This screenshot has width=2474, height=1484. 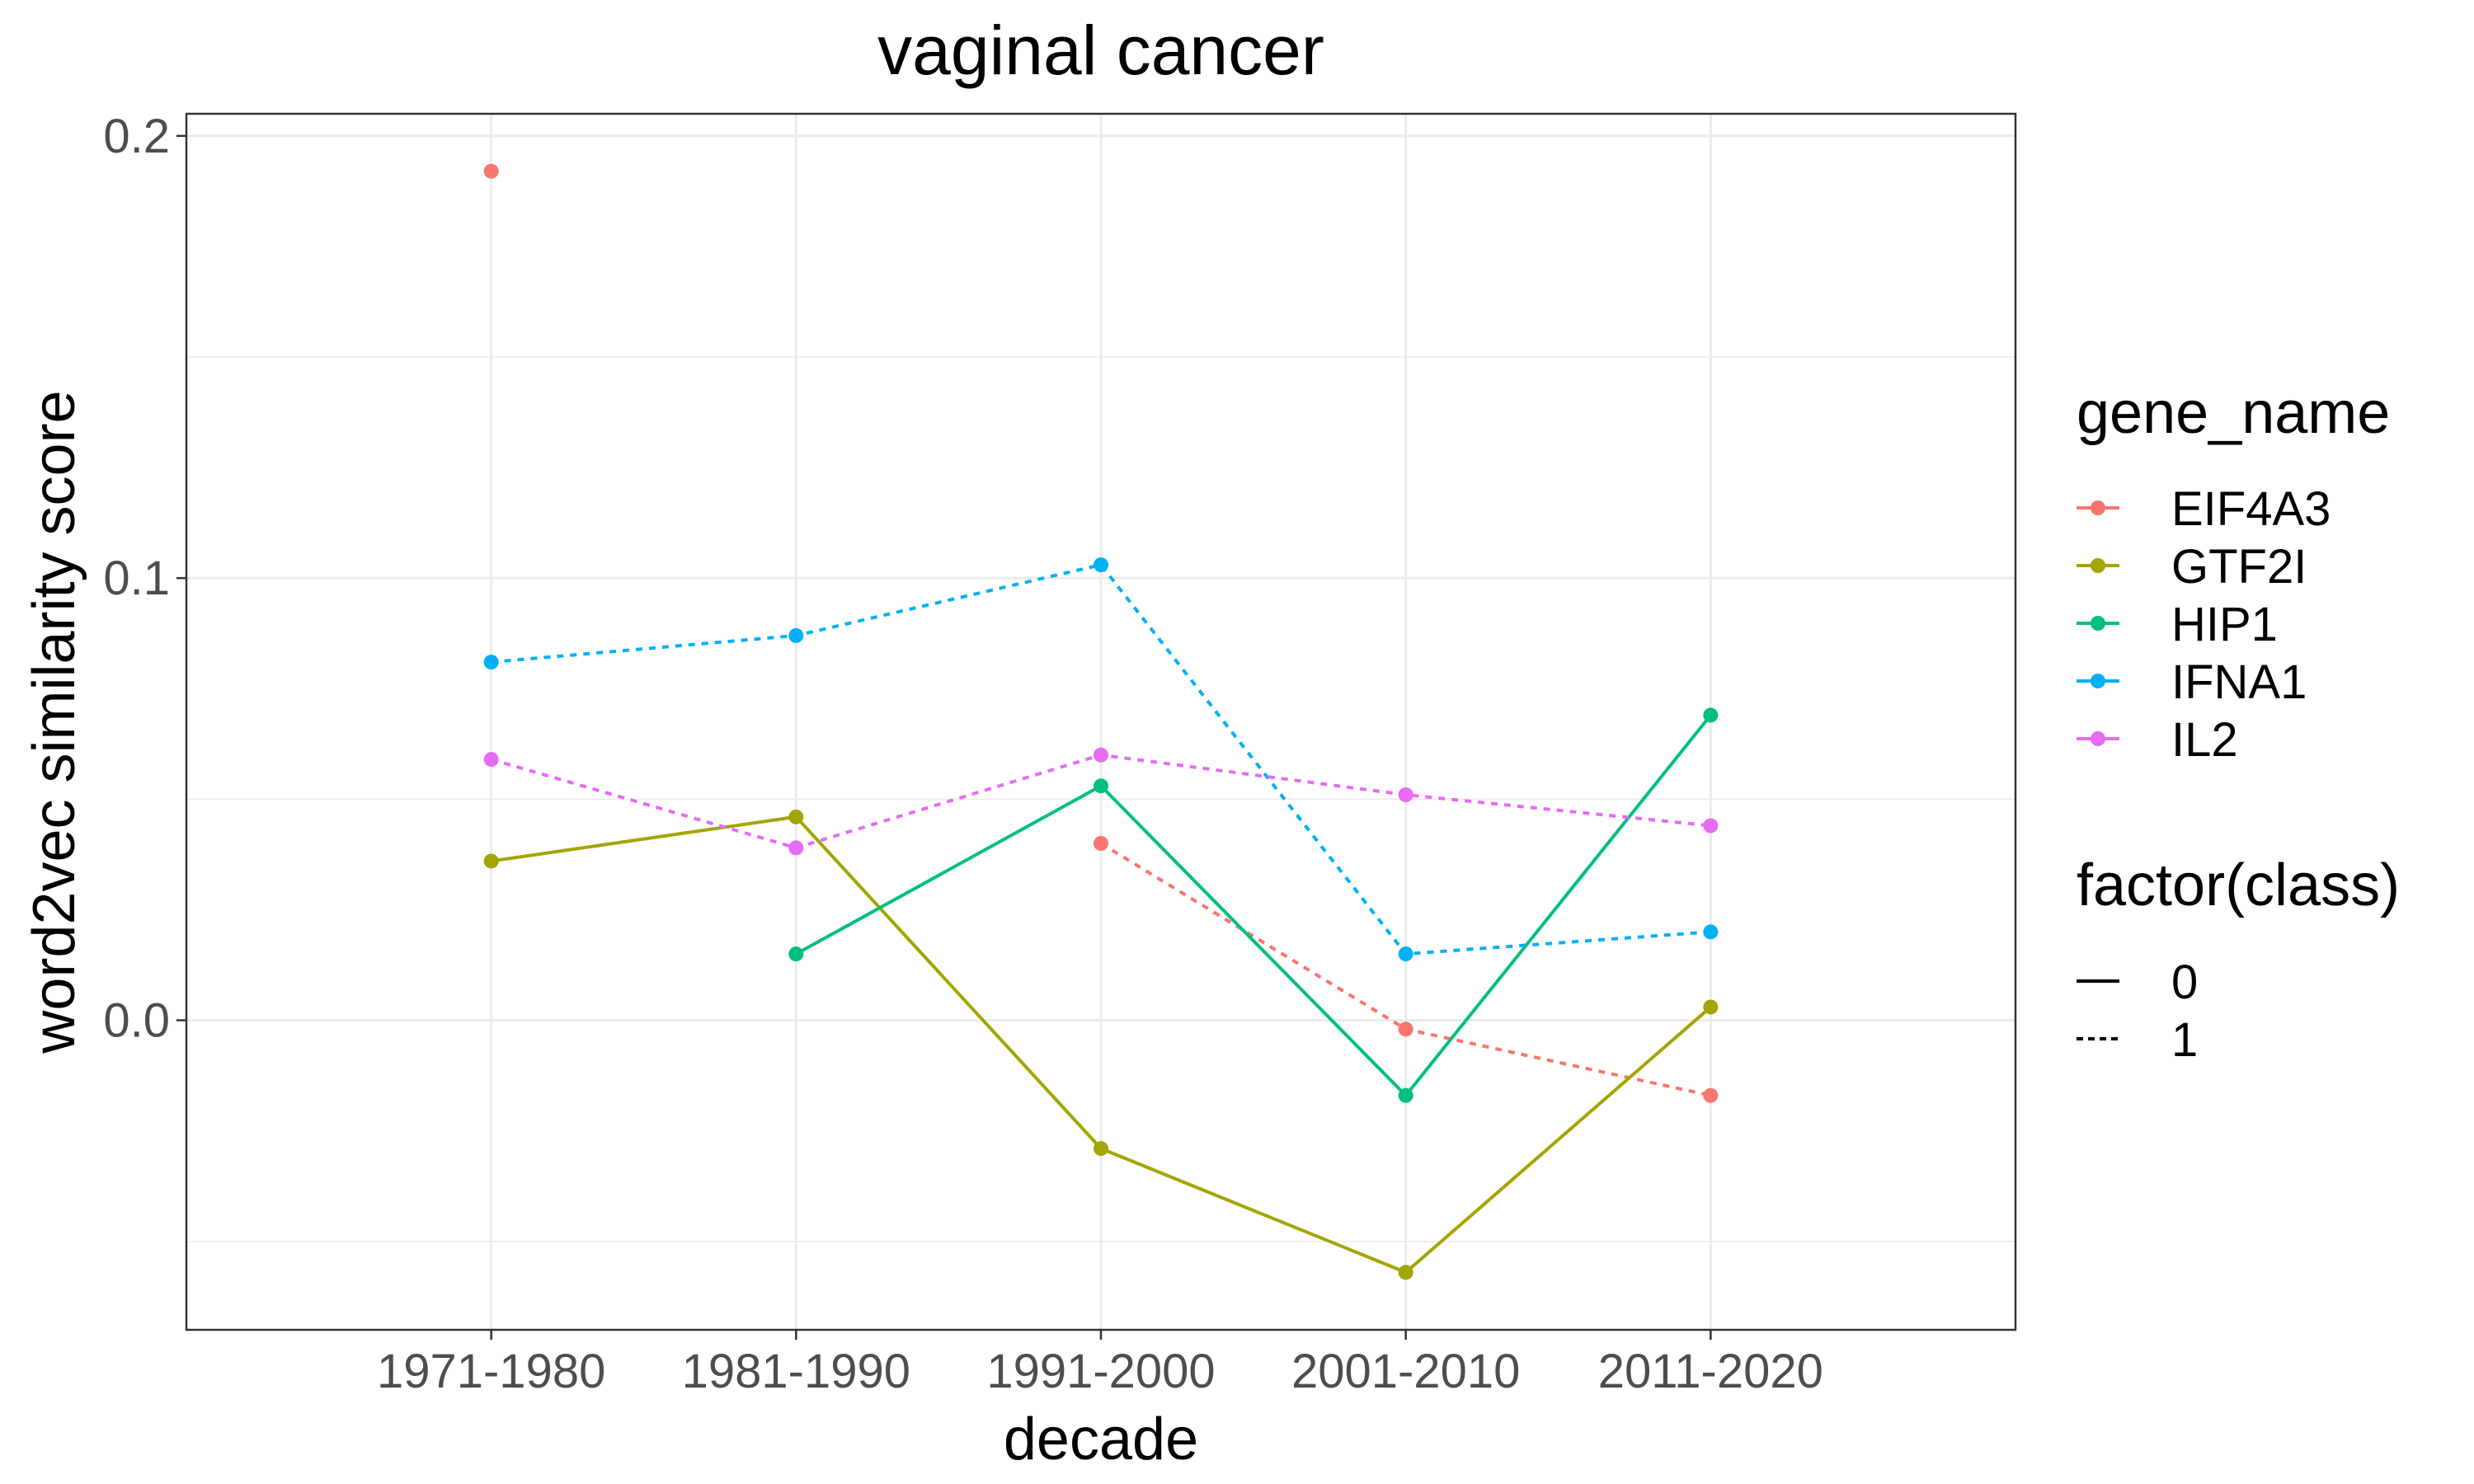 I want to click on legend-item-gtf2i: GTF2I, so click(x=2192, y=567).